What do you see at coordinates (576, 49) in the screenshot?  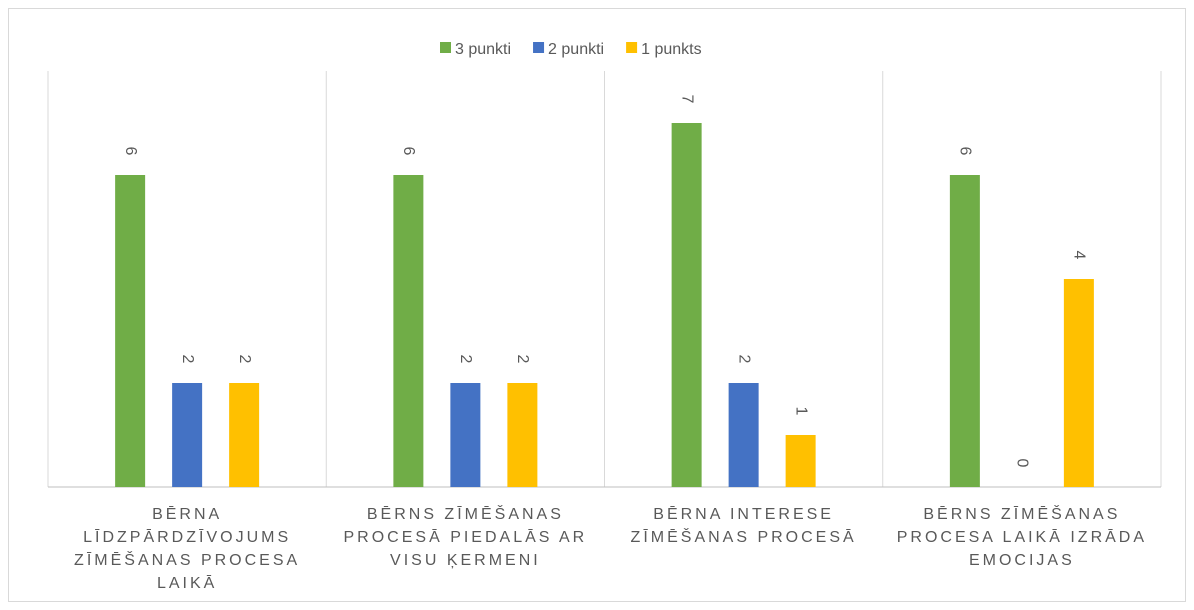 I see `legend-label: 2 punkti` at bounding box center [576, 49].